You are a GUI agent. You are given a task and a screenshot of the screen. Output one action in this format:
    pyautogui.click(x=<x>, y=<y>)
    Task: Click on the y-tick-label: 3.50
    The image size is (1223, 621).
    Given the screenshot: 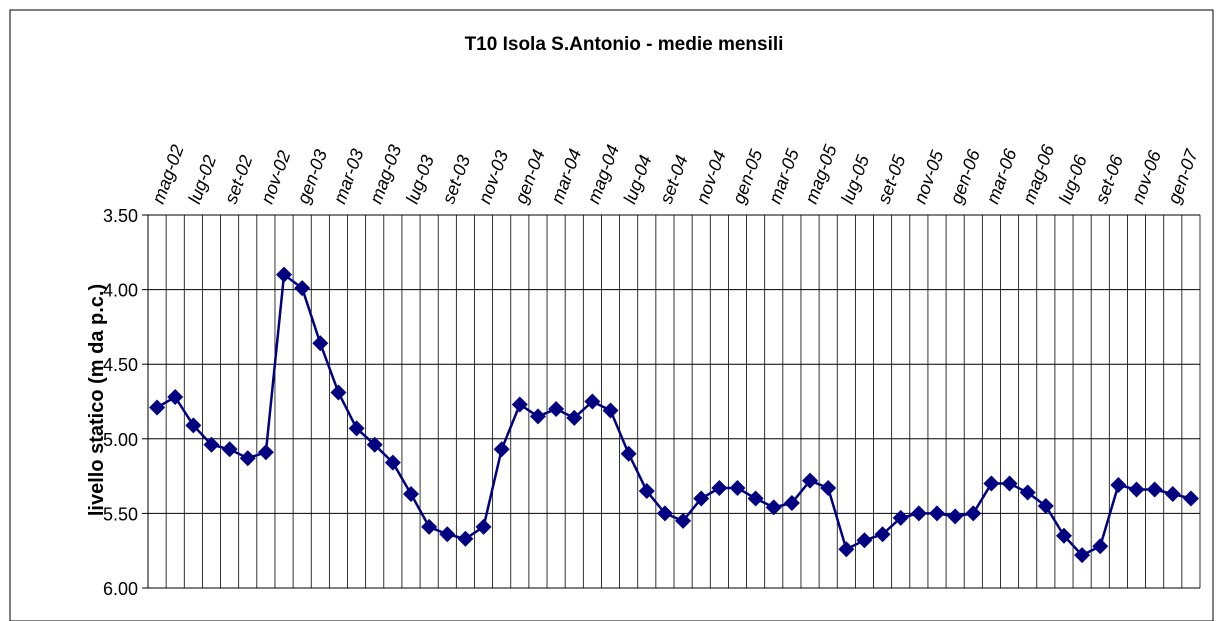 What is the action you would take?
    pyautogui.click(x=120, y=216)
    